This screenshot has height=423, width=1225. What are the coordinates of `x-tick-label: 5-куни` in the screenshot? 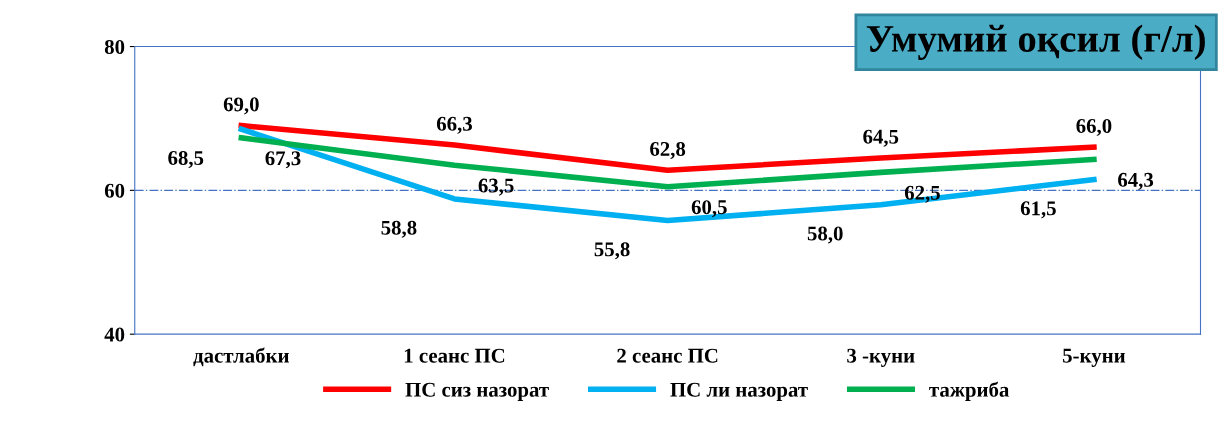 It's located at (1094, 357).